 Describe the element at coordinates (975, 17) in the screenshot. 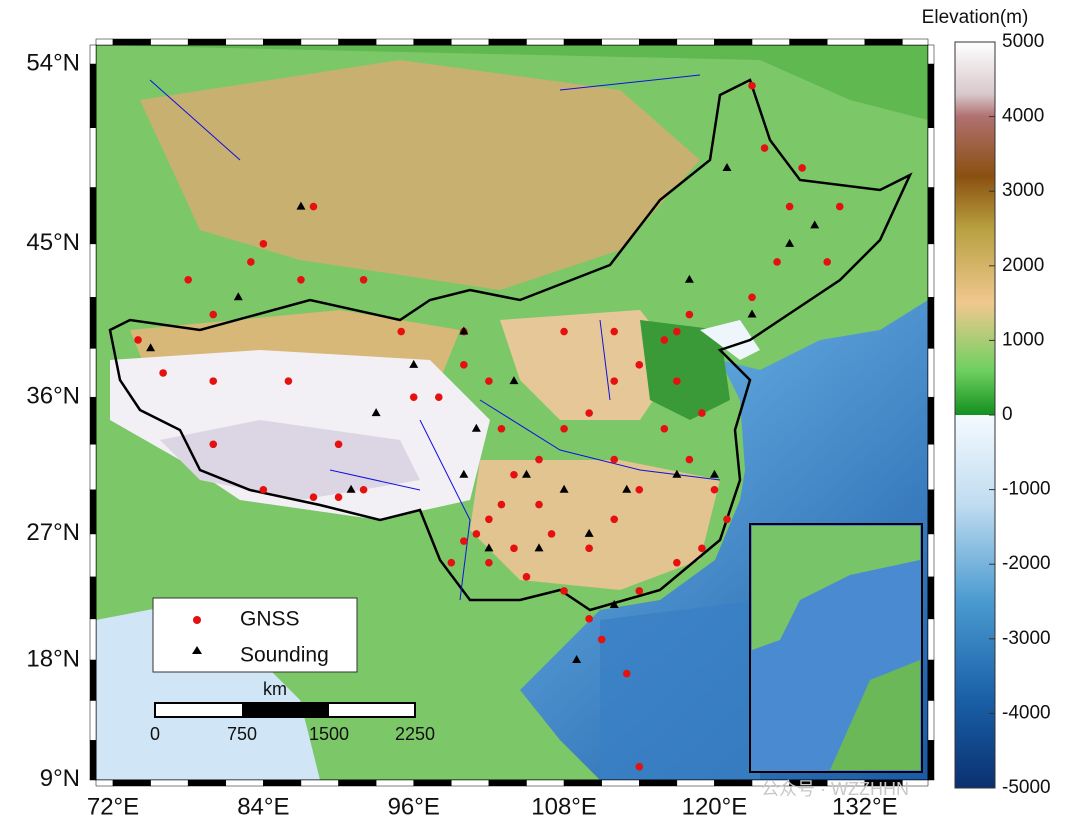

I see `colorbar-title: Elevation(m)` at that location.